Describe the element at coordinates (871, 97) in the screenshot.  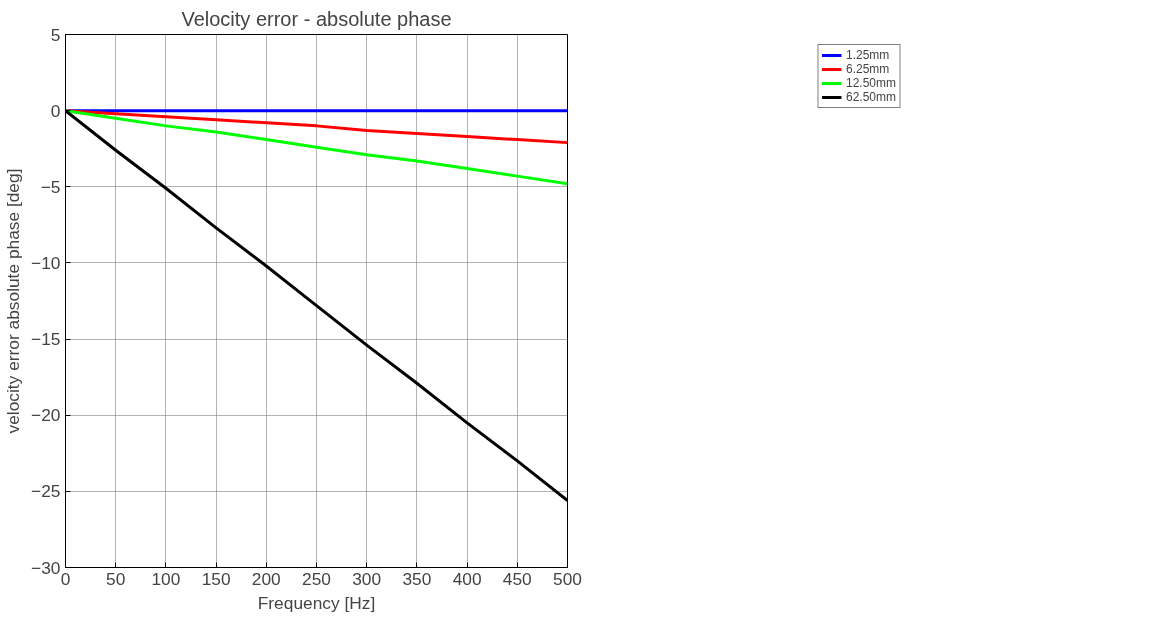
I see `legend-label: 62.50mm` at that location.